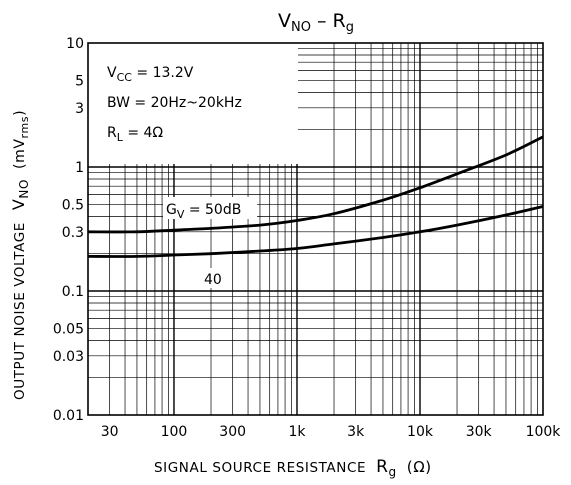 This screenshot has height=485, width=571. Describe the element at coordinates (135, 134) in the screenshot. I see `condition-rl: RL = 4Ω` at that location.